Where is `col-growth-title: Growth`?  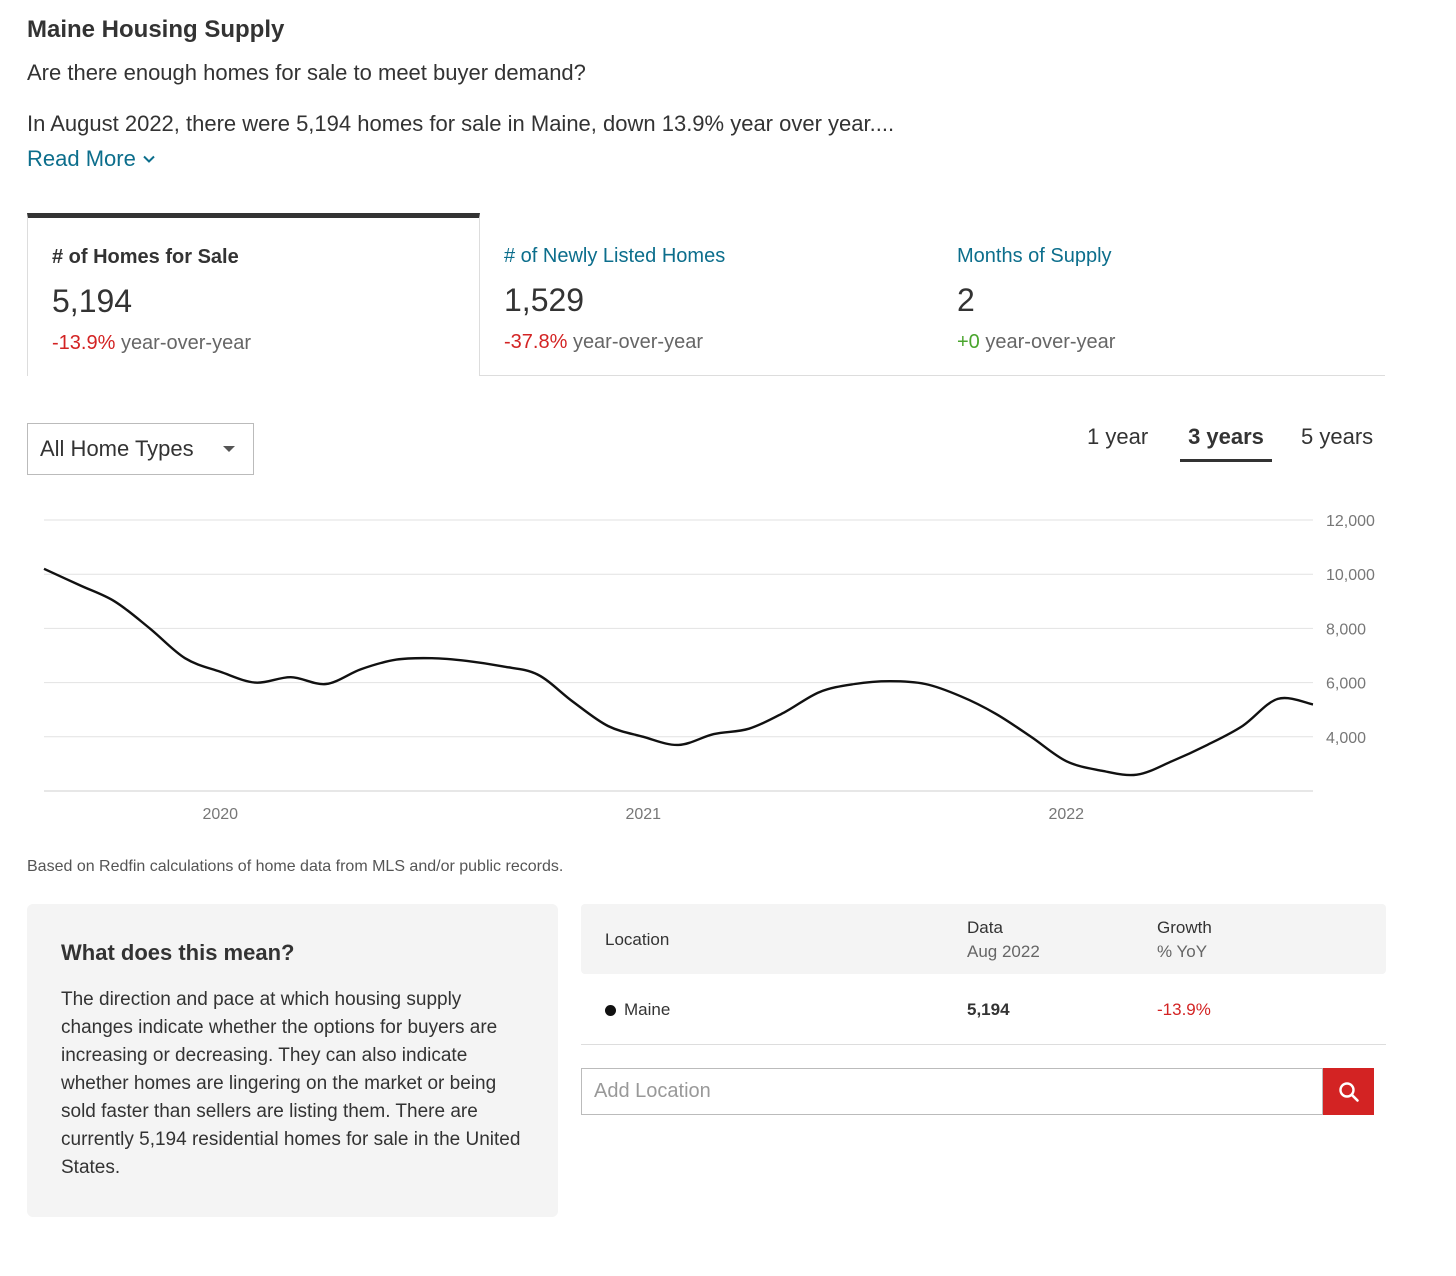
col-growth-title: Growth is located at coordinates (1184, 927).